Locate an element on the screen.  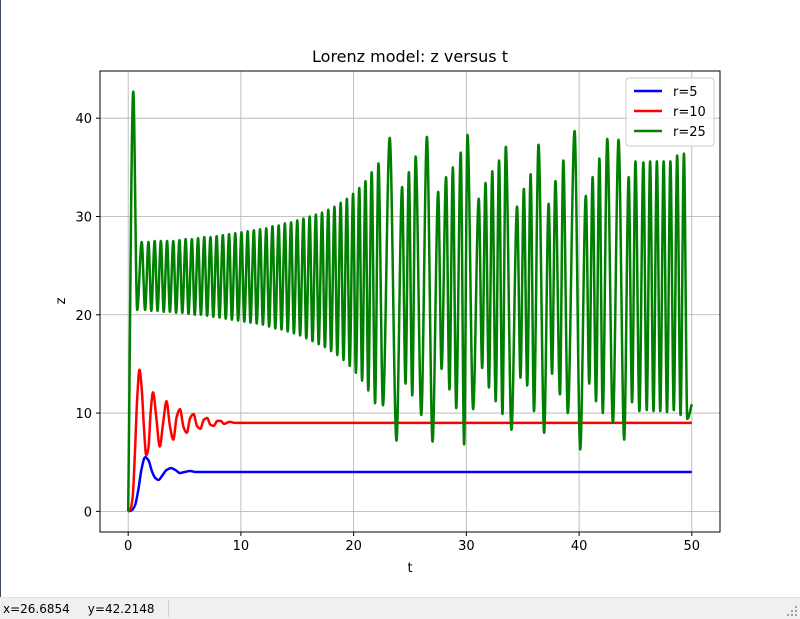
x-tick-label: 50 is located at coordinates (692, 546).